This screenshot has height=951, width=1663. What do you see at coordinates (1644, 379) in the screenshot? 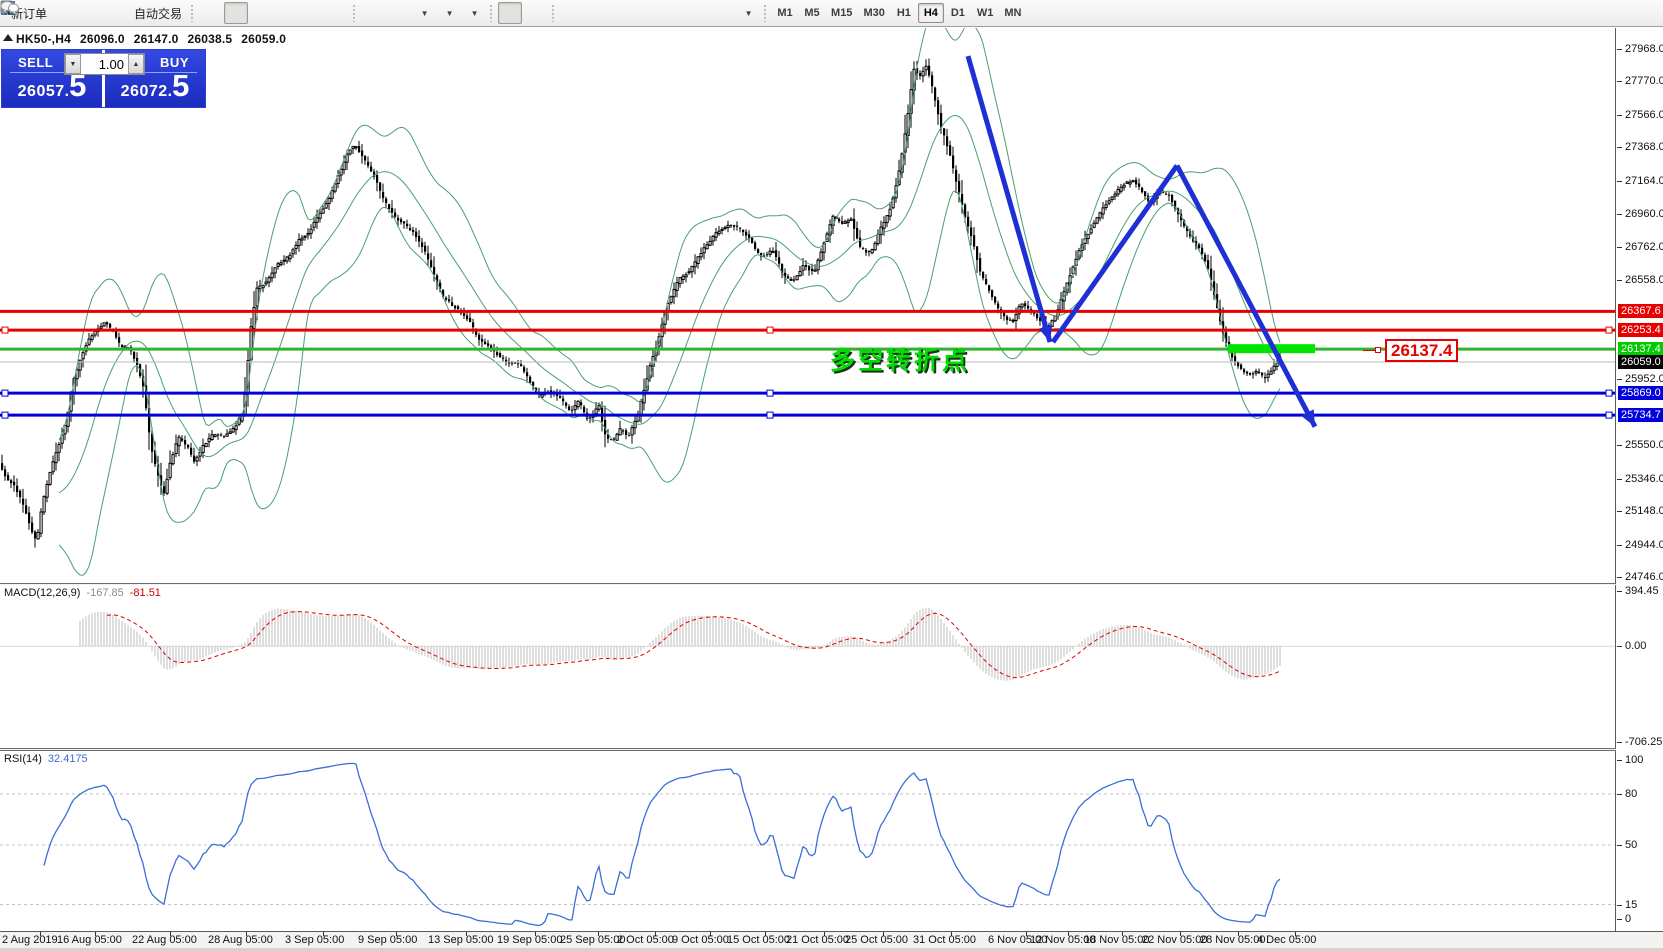
I see `price-tick-label: 25952.0` at bounding box center [1644, 379].